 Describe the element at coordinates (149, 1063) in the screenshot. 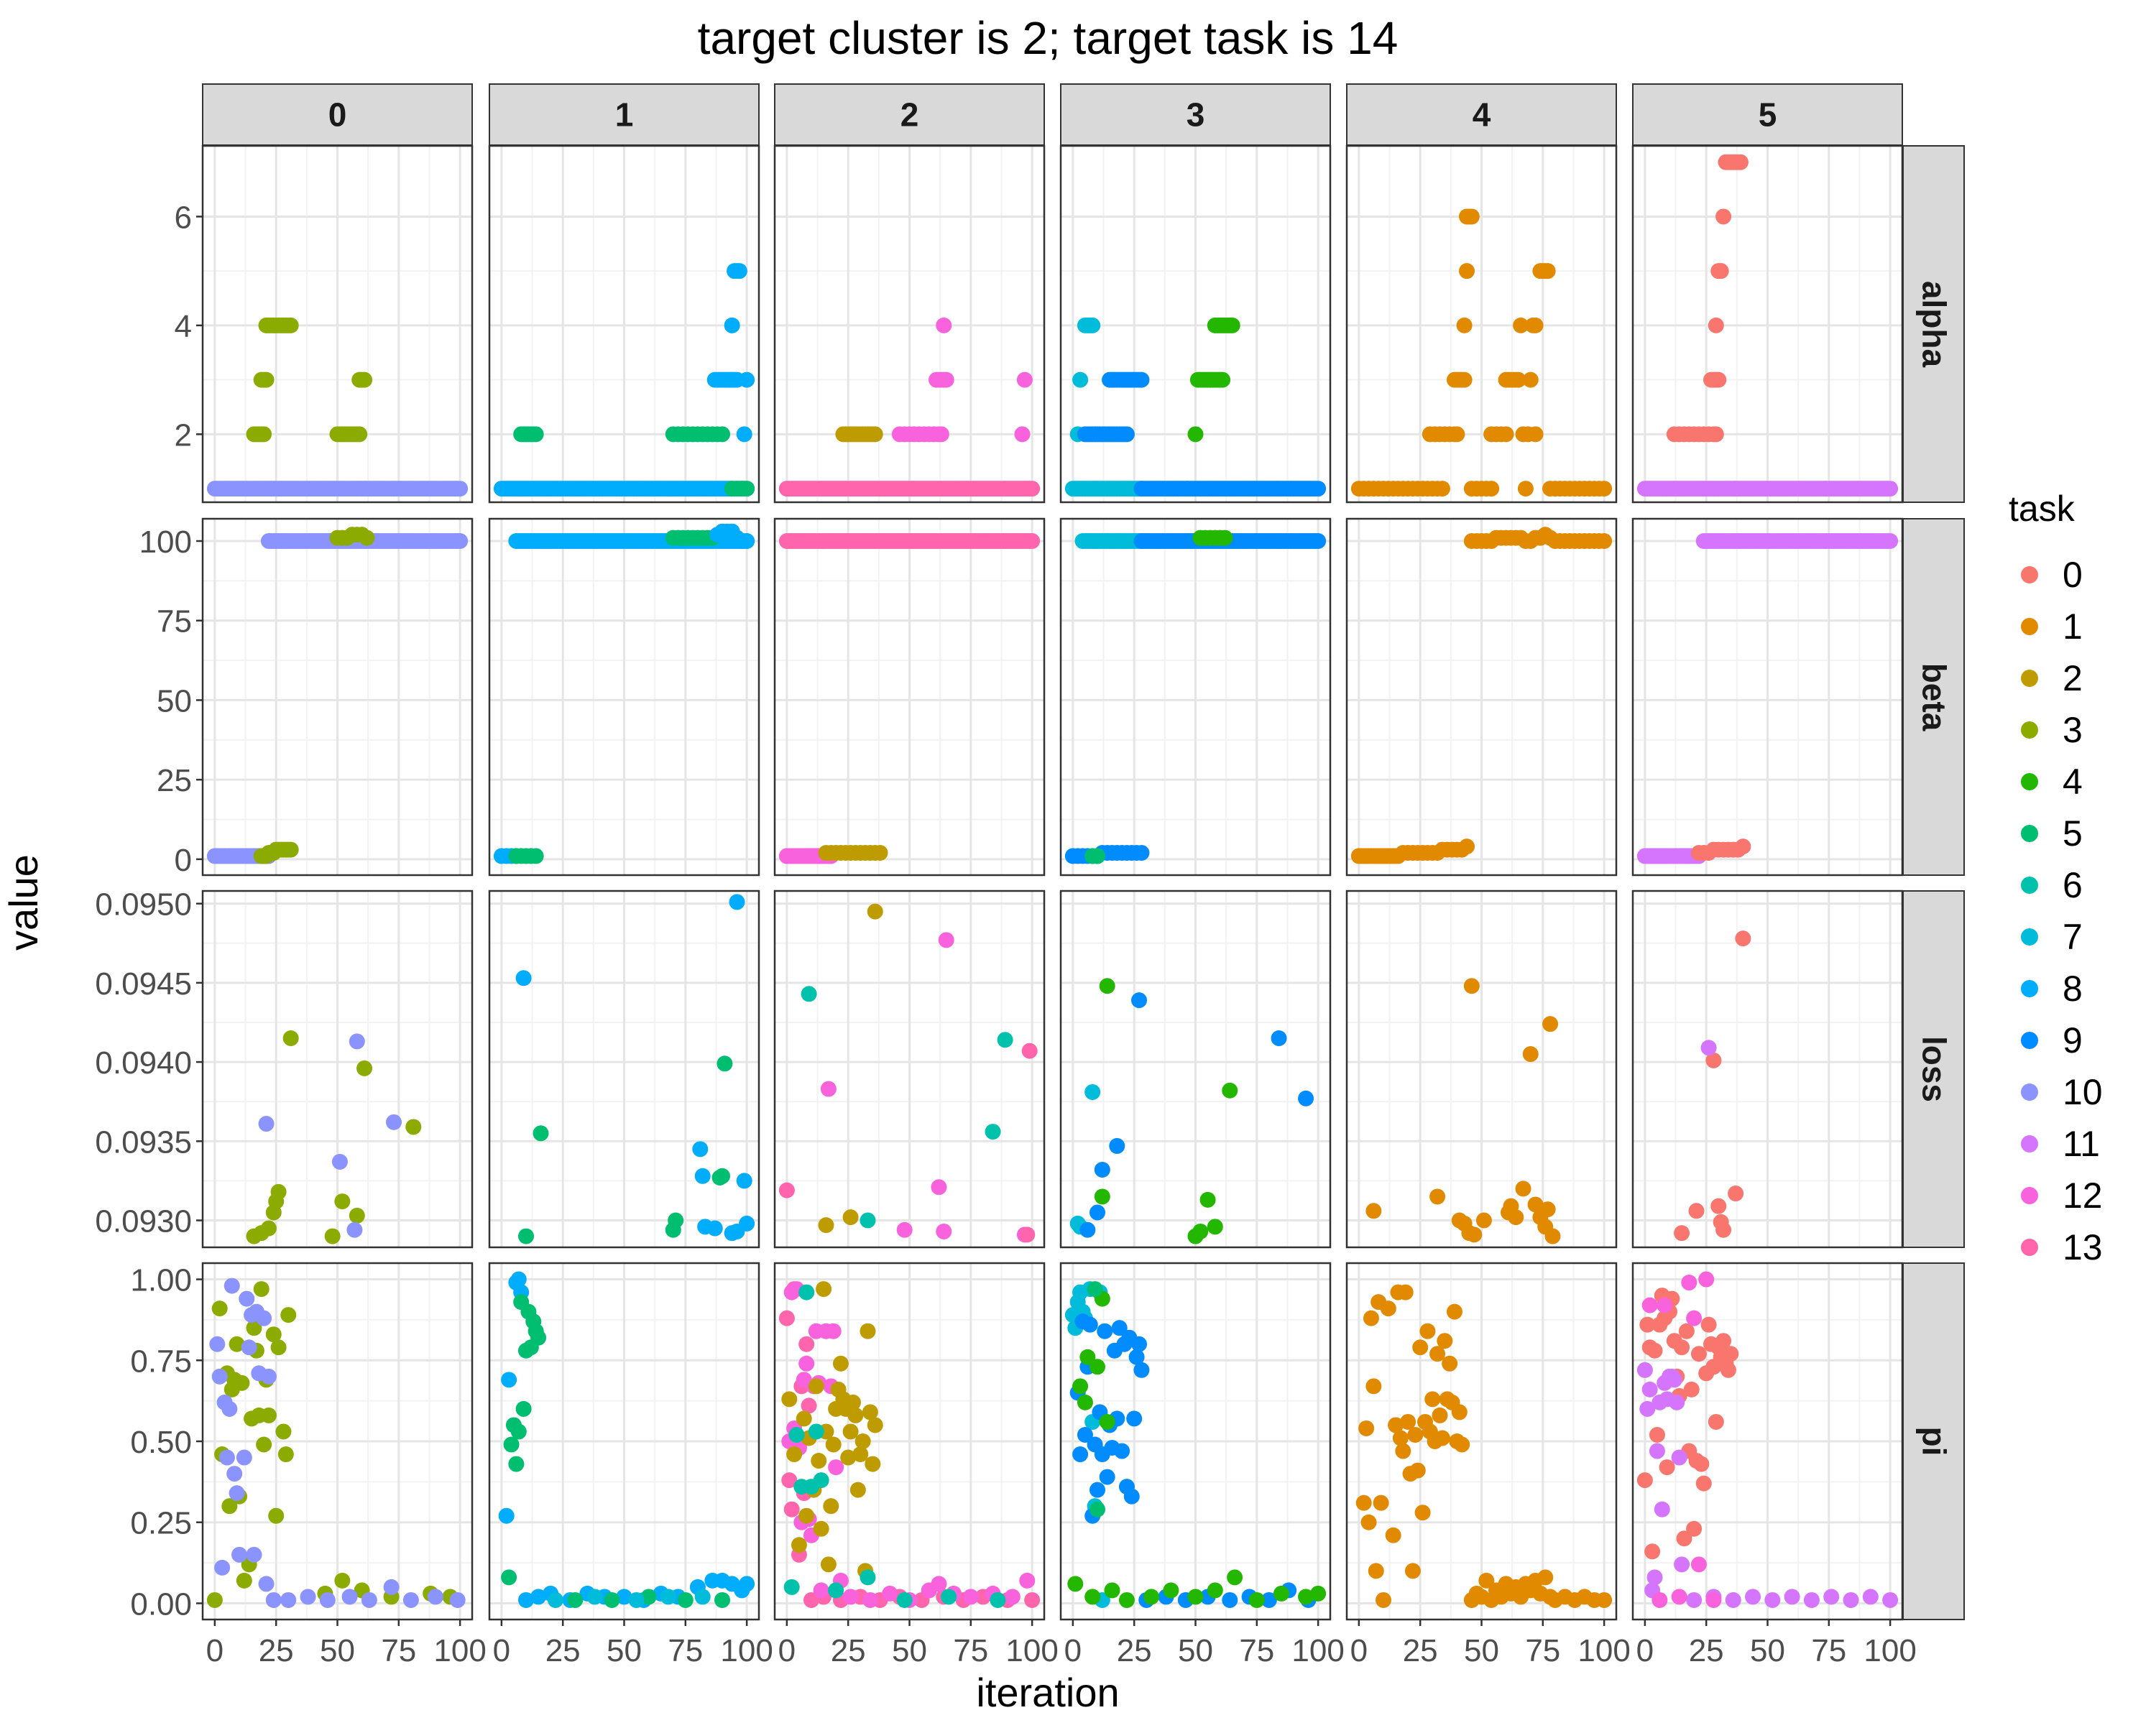

I see `y-axis-loss: 0.0930 0.0935 0.0940 0.0945 0.0950` at that location.